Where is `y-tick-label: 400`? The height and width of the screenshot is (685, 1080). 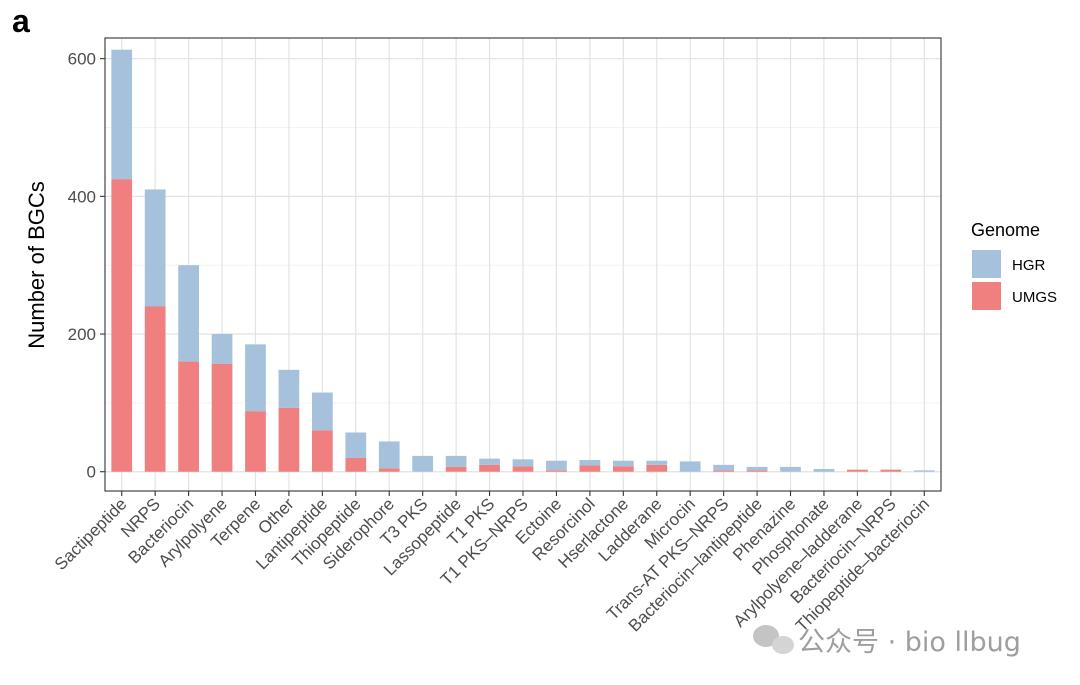 y-tick-label: 400 is located at coordinates (82, 196).